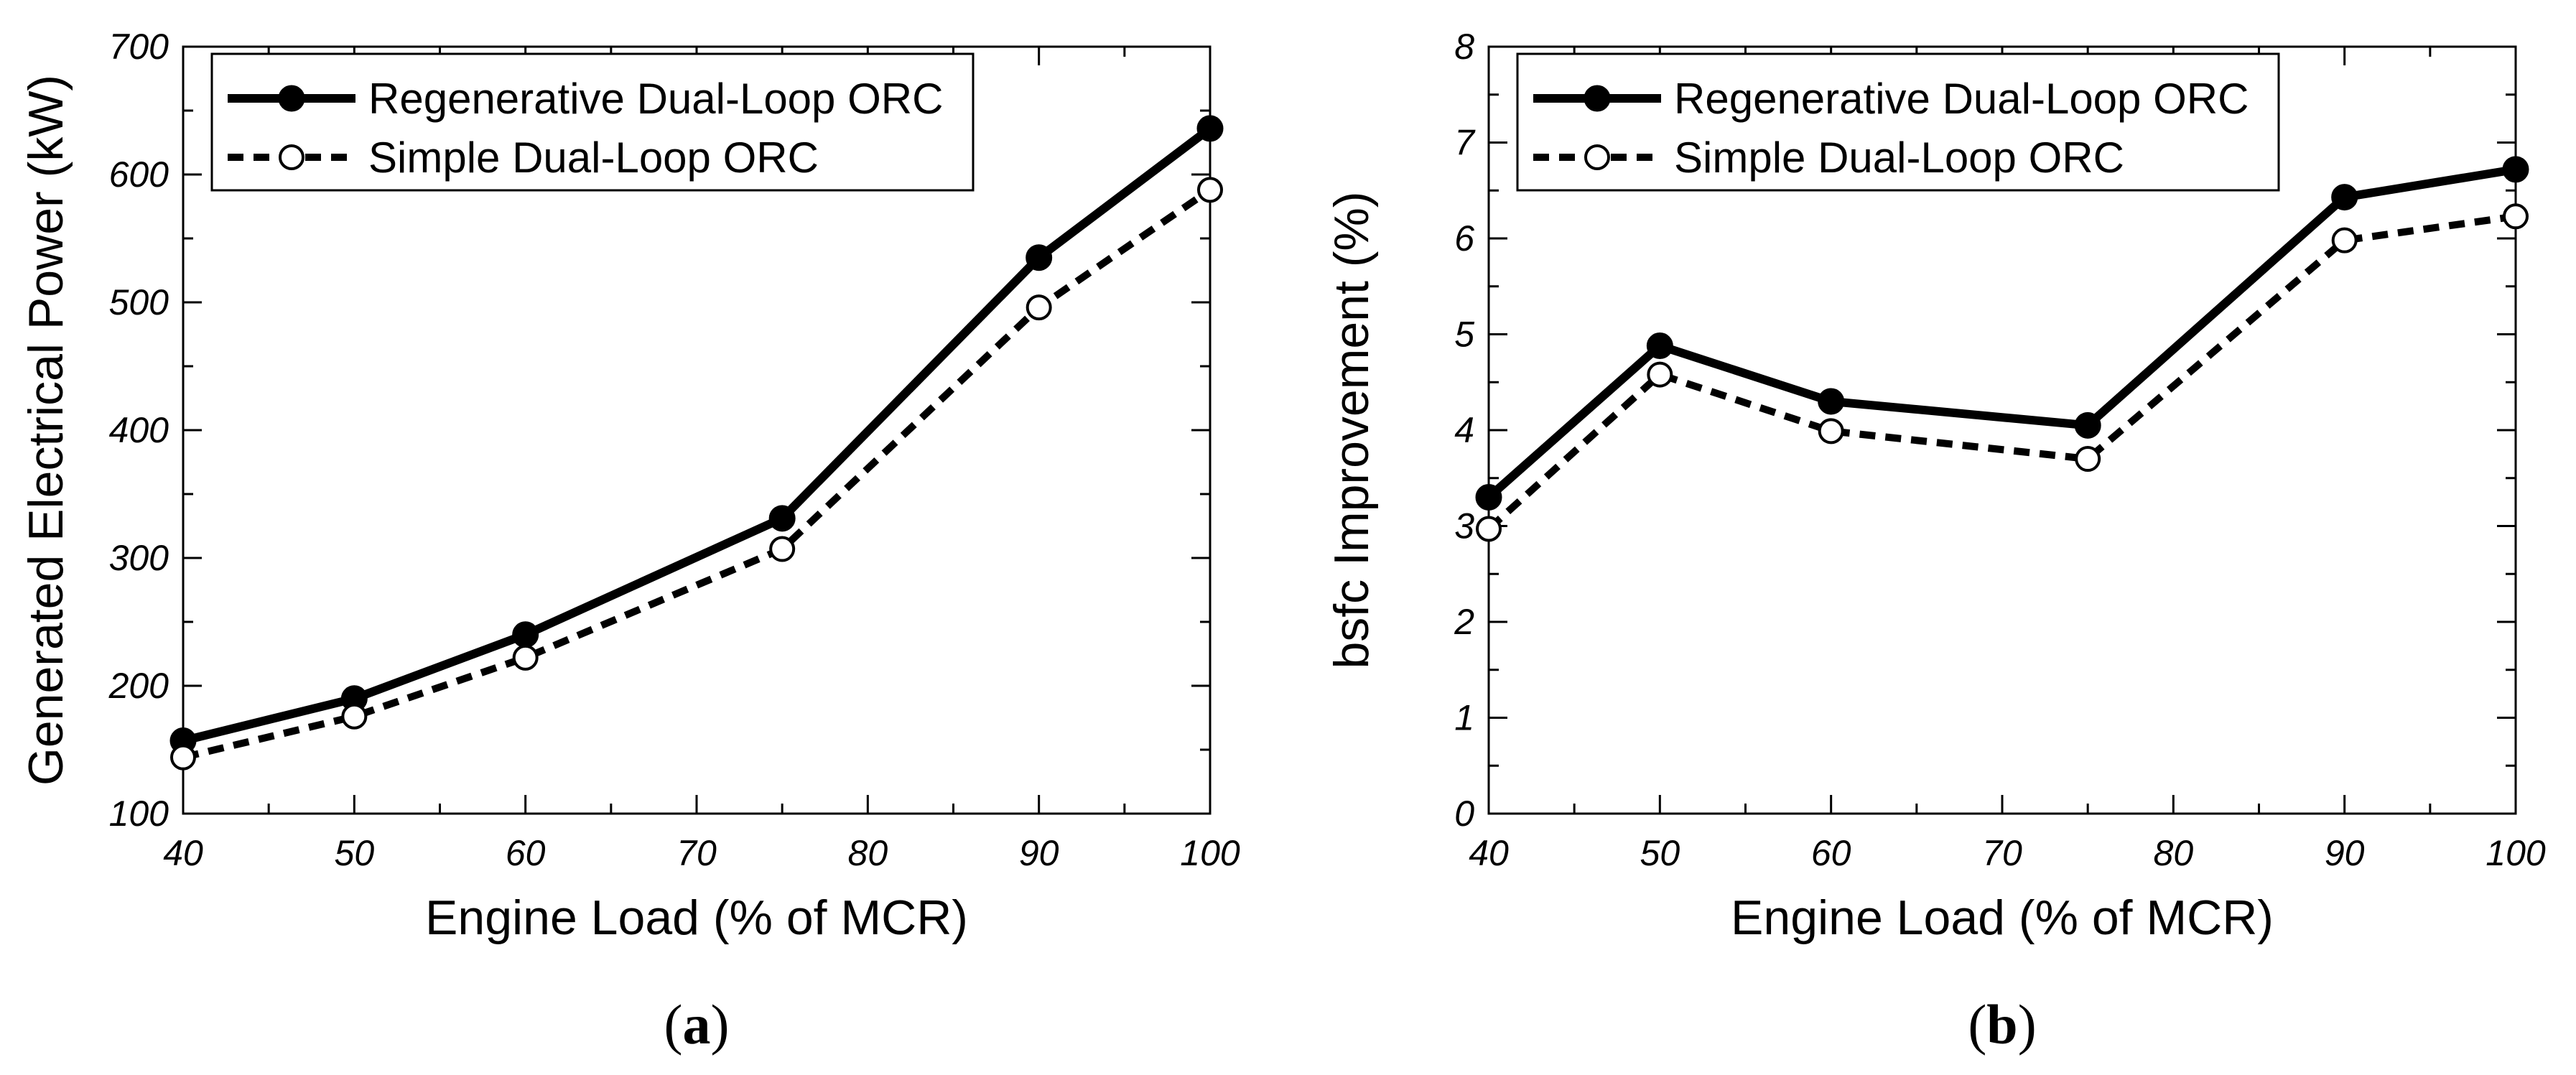 The image size is (2576, 1075). What do you see at coordinates (1465, 143) in the screenshot?
I see `y-tick-label: 7` at bounding box center [1465, 143].